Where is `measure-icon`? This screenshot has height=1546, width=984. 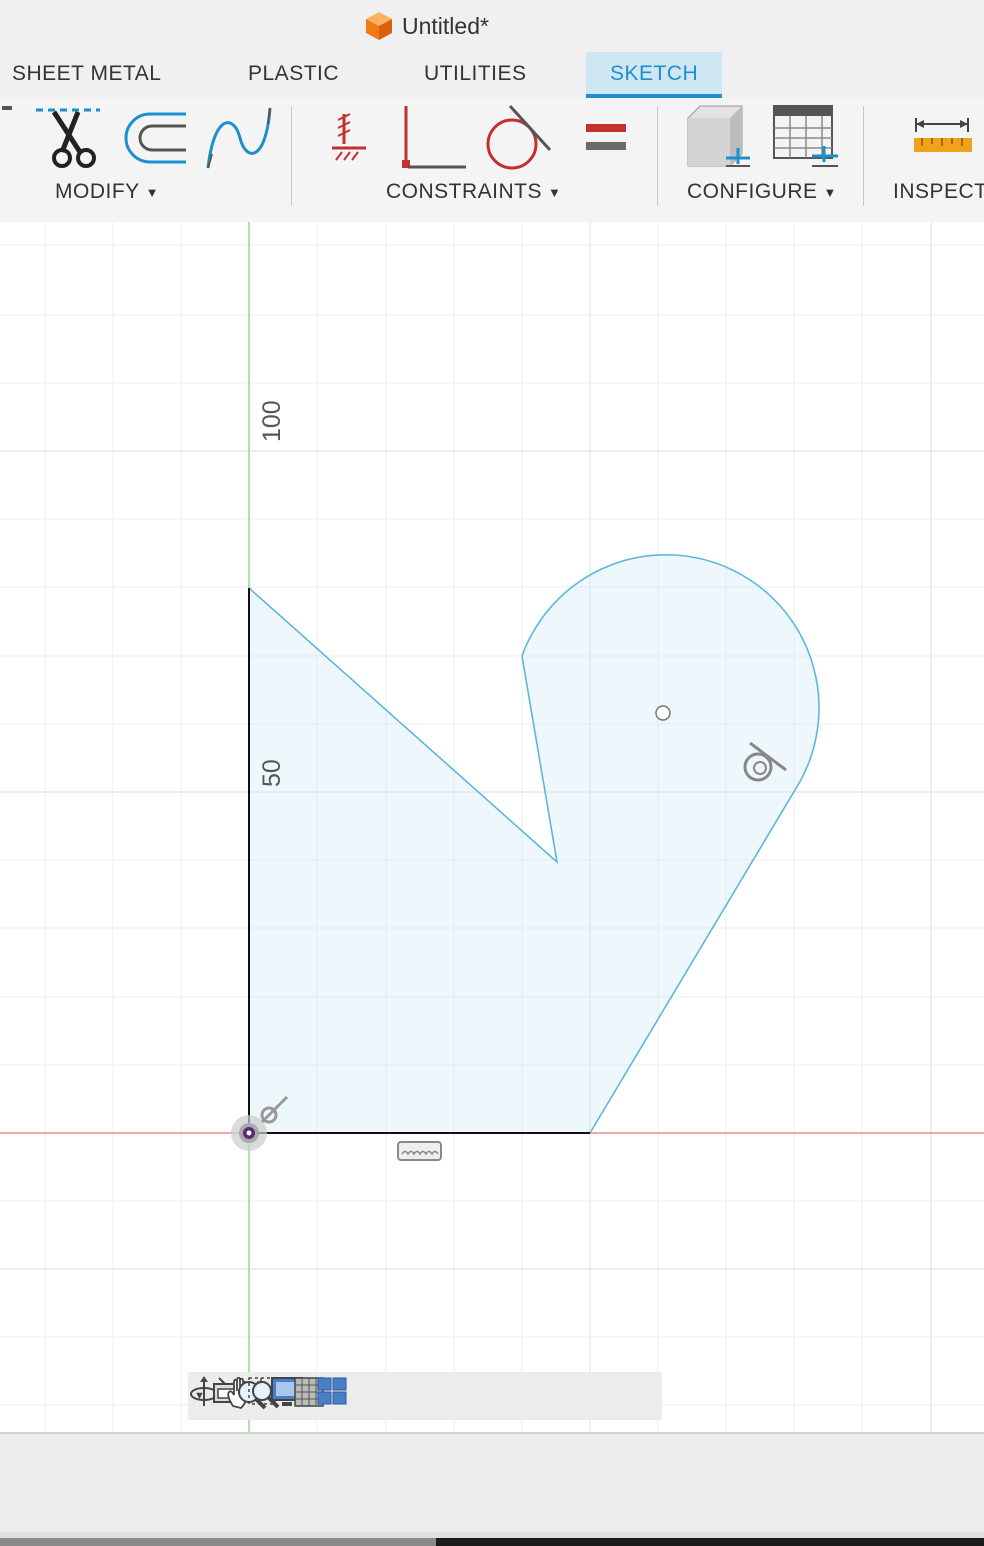 measure-icon is located at coordinates (944, 138).